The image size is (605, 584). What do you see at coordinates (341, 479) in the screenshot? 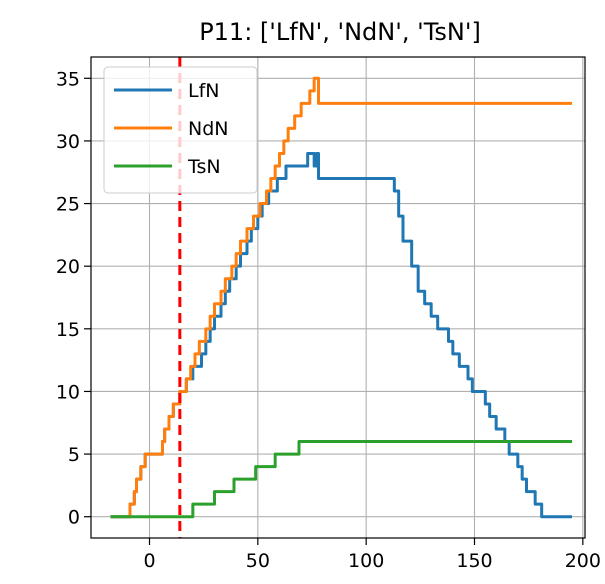
I see `series-line-tsn` at bounding box center [341, 479].